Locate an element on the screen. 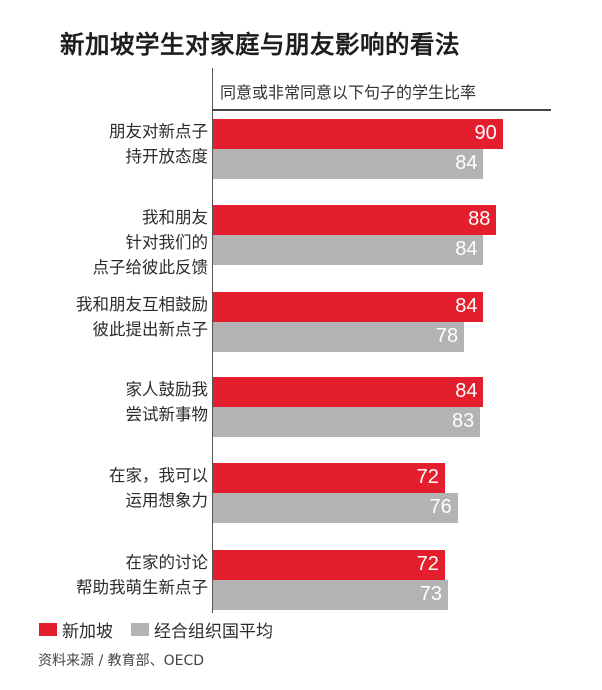 Image resolution: width=602 pixels, height=690 pixels. category-label-line: 针对我们的 is located at coordinates (167, 242).